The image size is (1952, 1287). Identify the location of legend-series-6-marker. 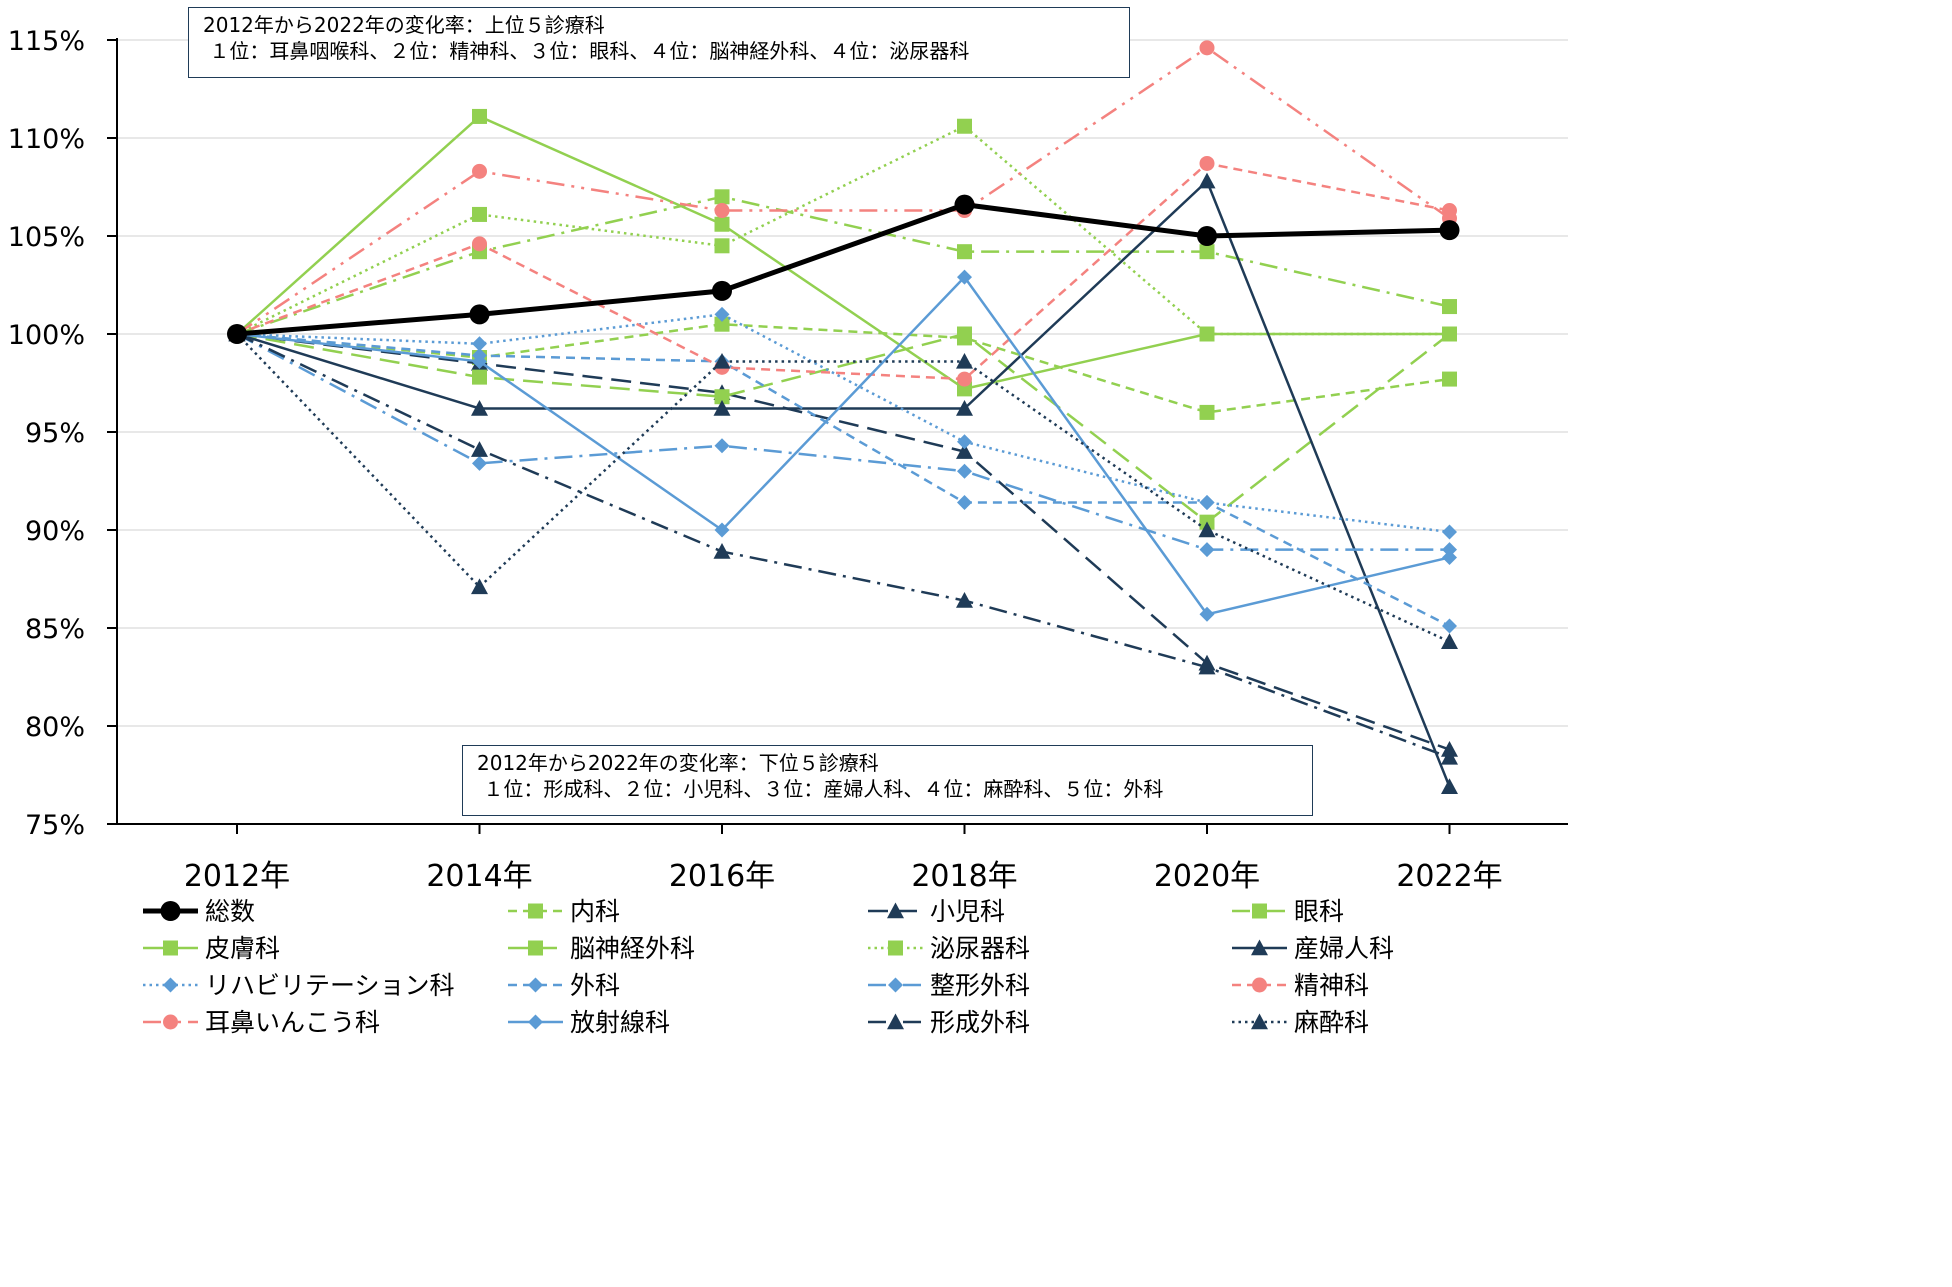
(535, 948).